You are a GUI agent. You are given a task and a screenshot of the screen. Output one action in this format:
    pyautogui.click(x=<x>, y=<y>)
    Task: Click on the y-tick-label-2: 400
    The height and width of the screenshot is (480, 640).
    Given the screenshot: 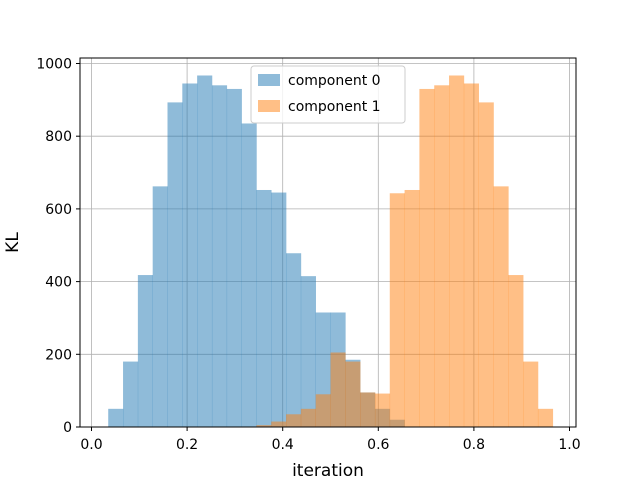 What is the action you would take?
    pyautogui.click(x=58, y=283)
    